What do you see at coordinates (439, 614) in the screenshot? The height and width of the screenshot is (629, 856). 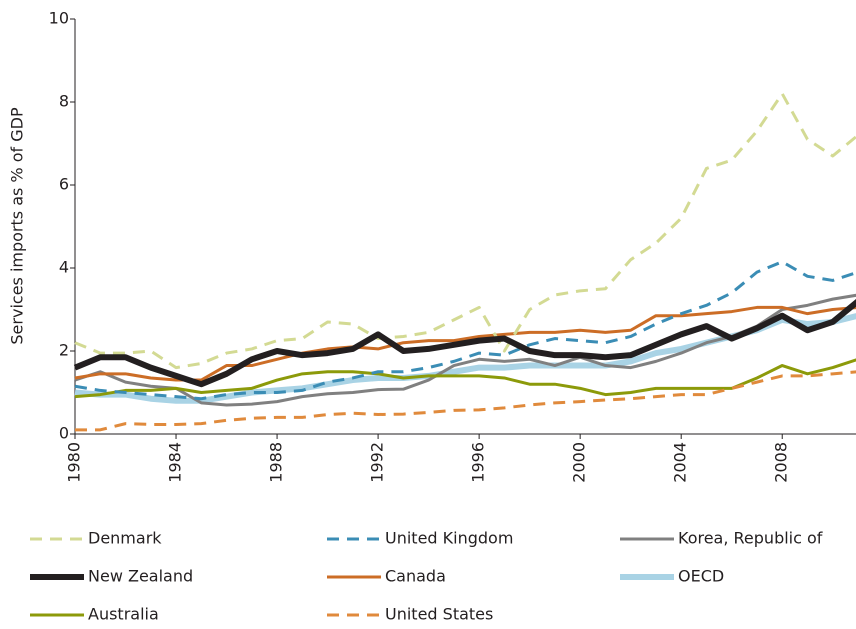 I see `legend-label: United States` at bounding box center [439, 614].